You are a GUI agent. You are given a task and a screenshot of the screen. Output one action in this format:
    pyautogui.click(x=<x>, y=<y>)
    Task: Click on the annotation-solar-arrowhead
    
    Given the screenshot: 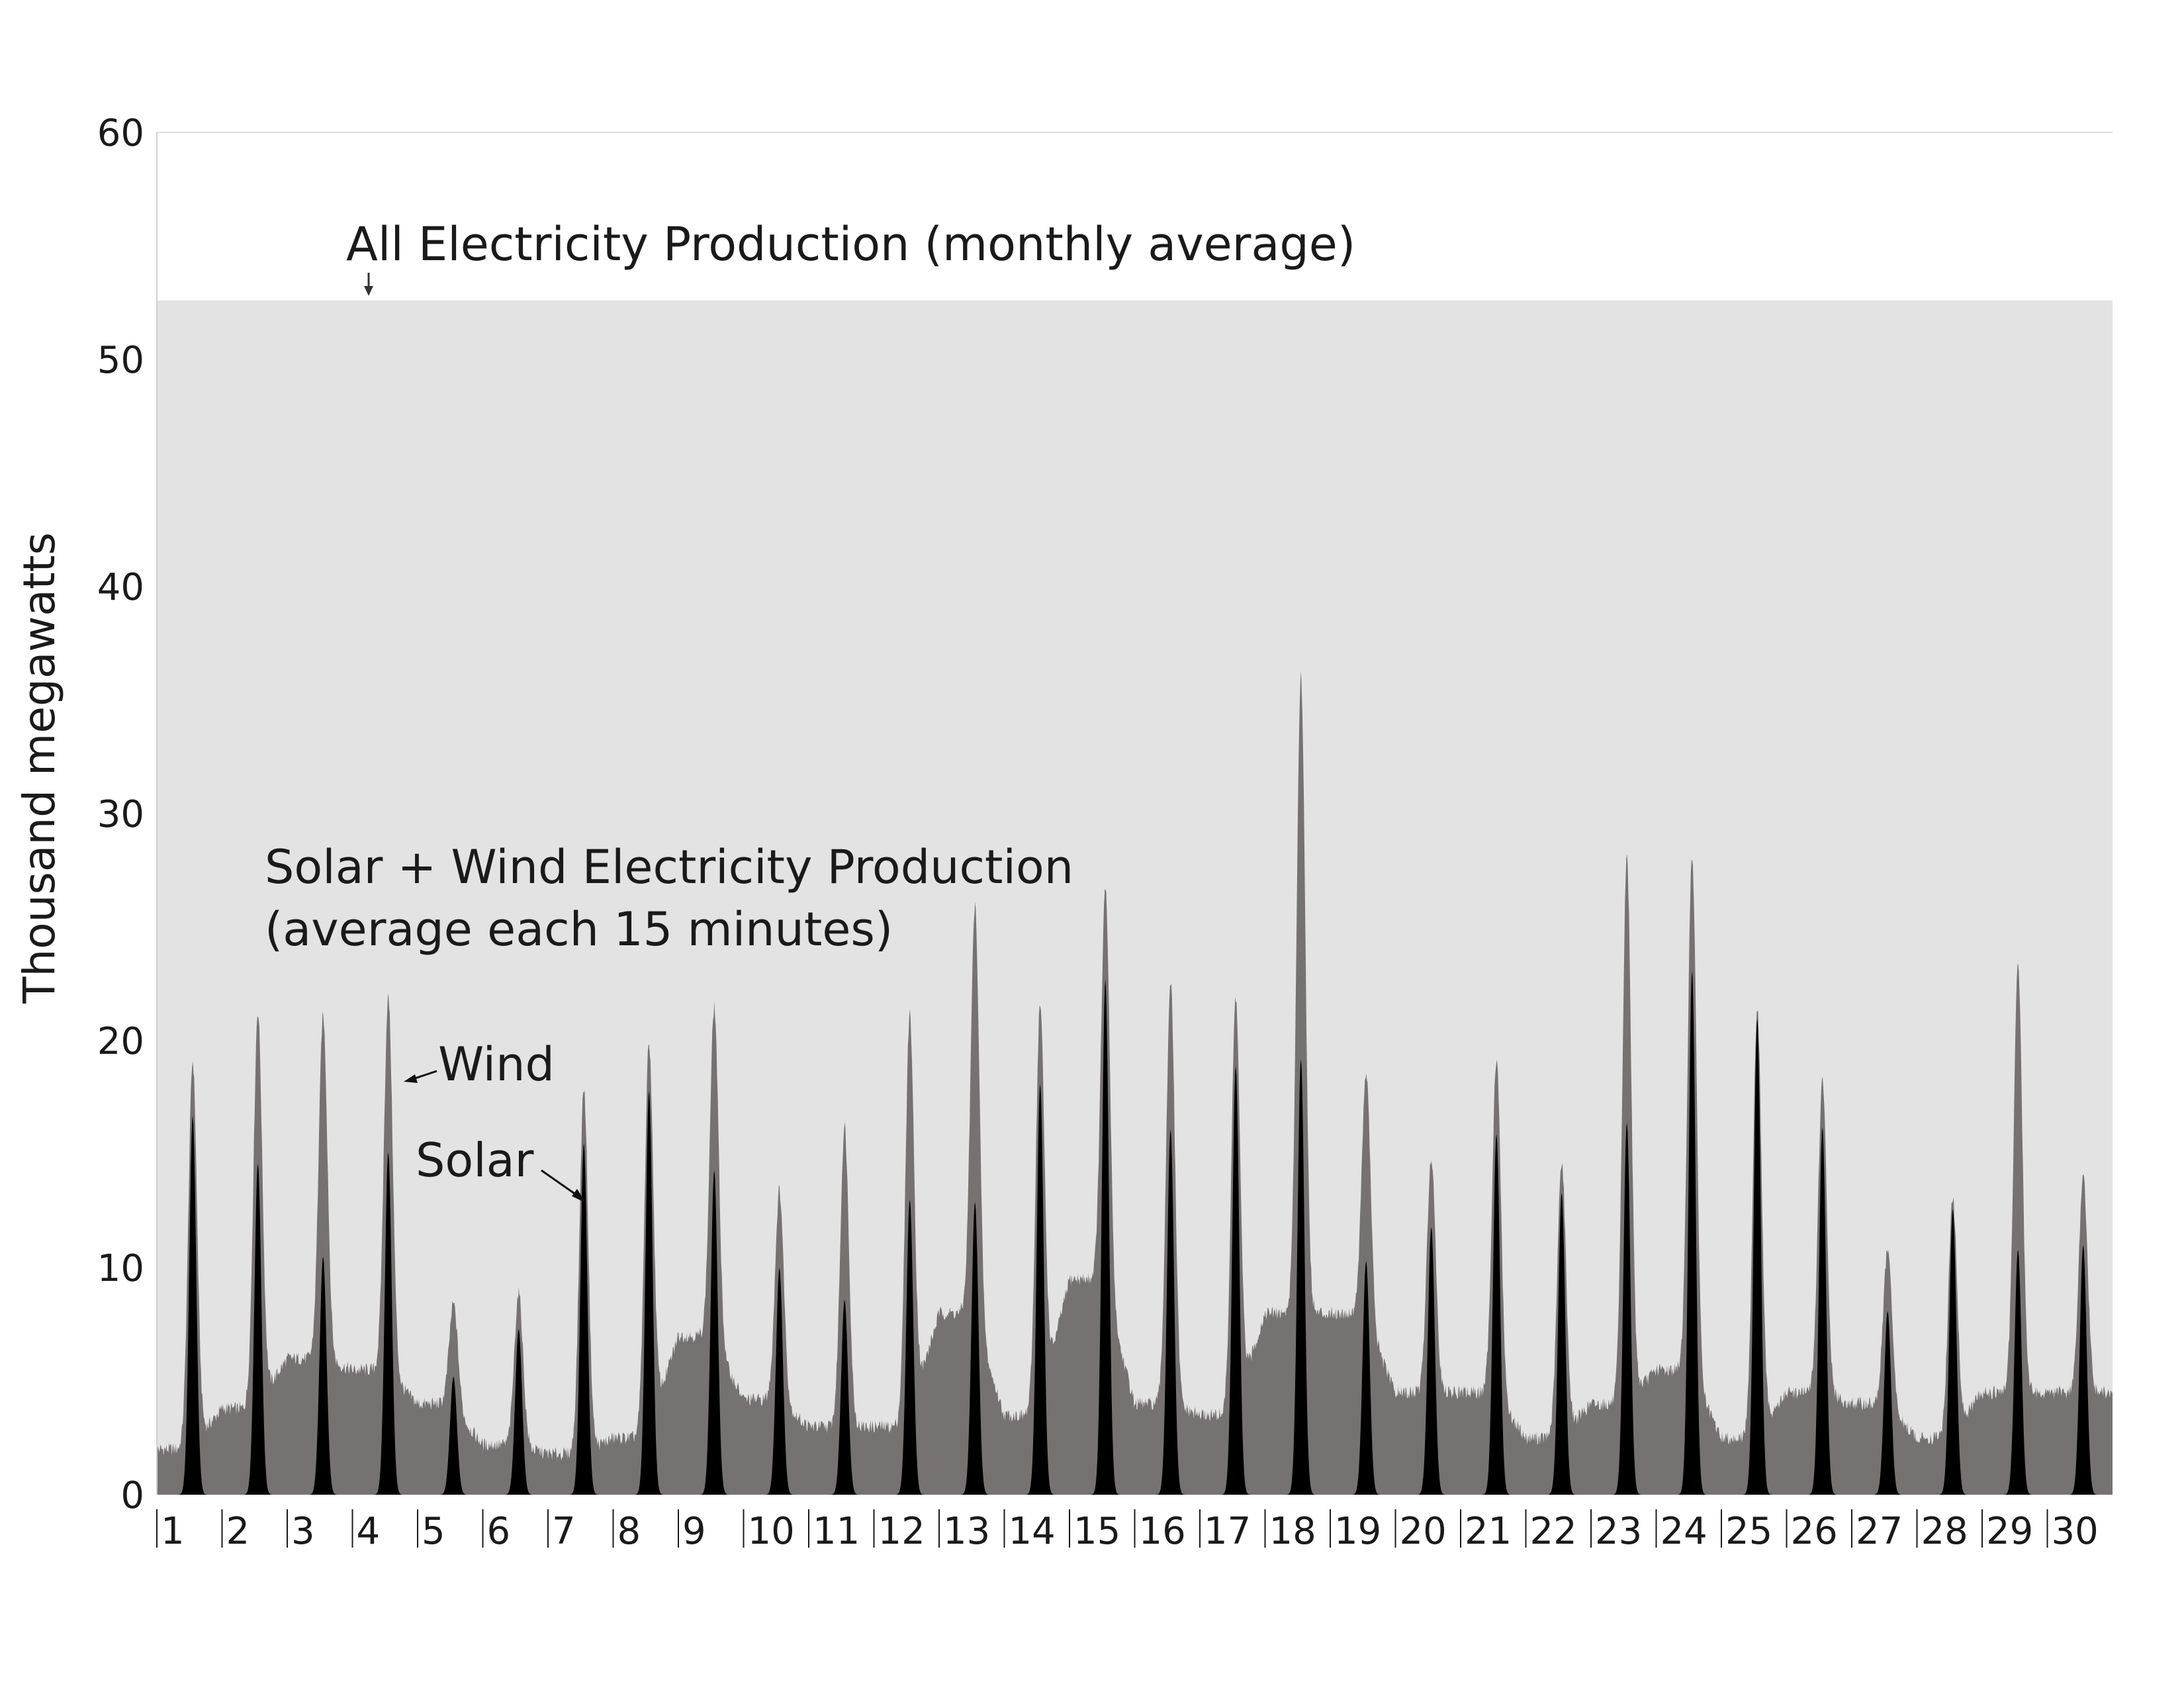 What is the action you would take?
    pyautogui.click(x=579, y=1196)
    